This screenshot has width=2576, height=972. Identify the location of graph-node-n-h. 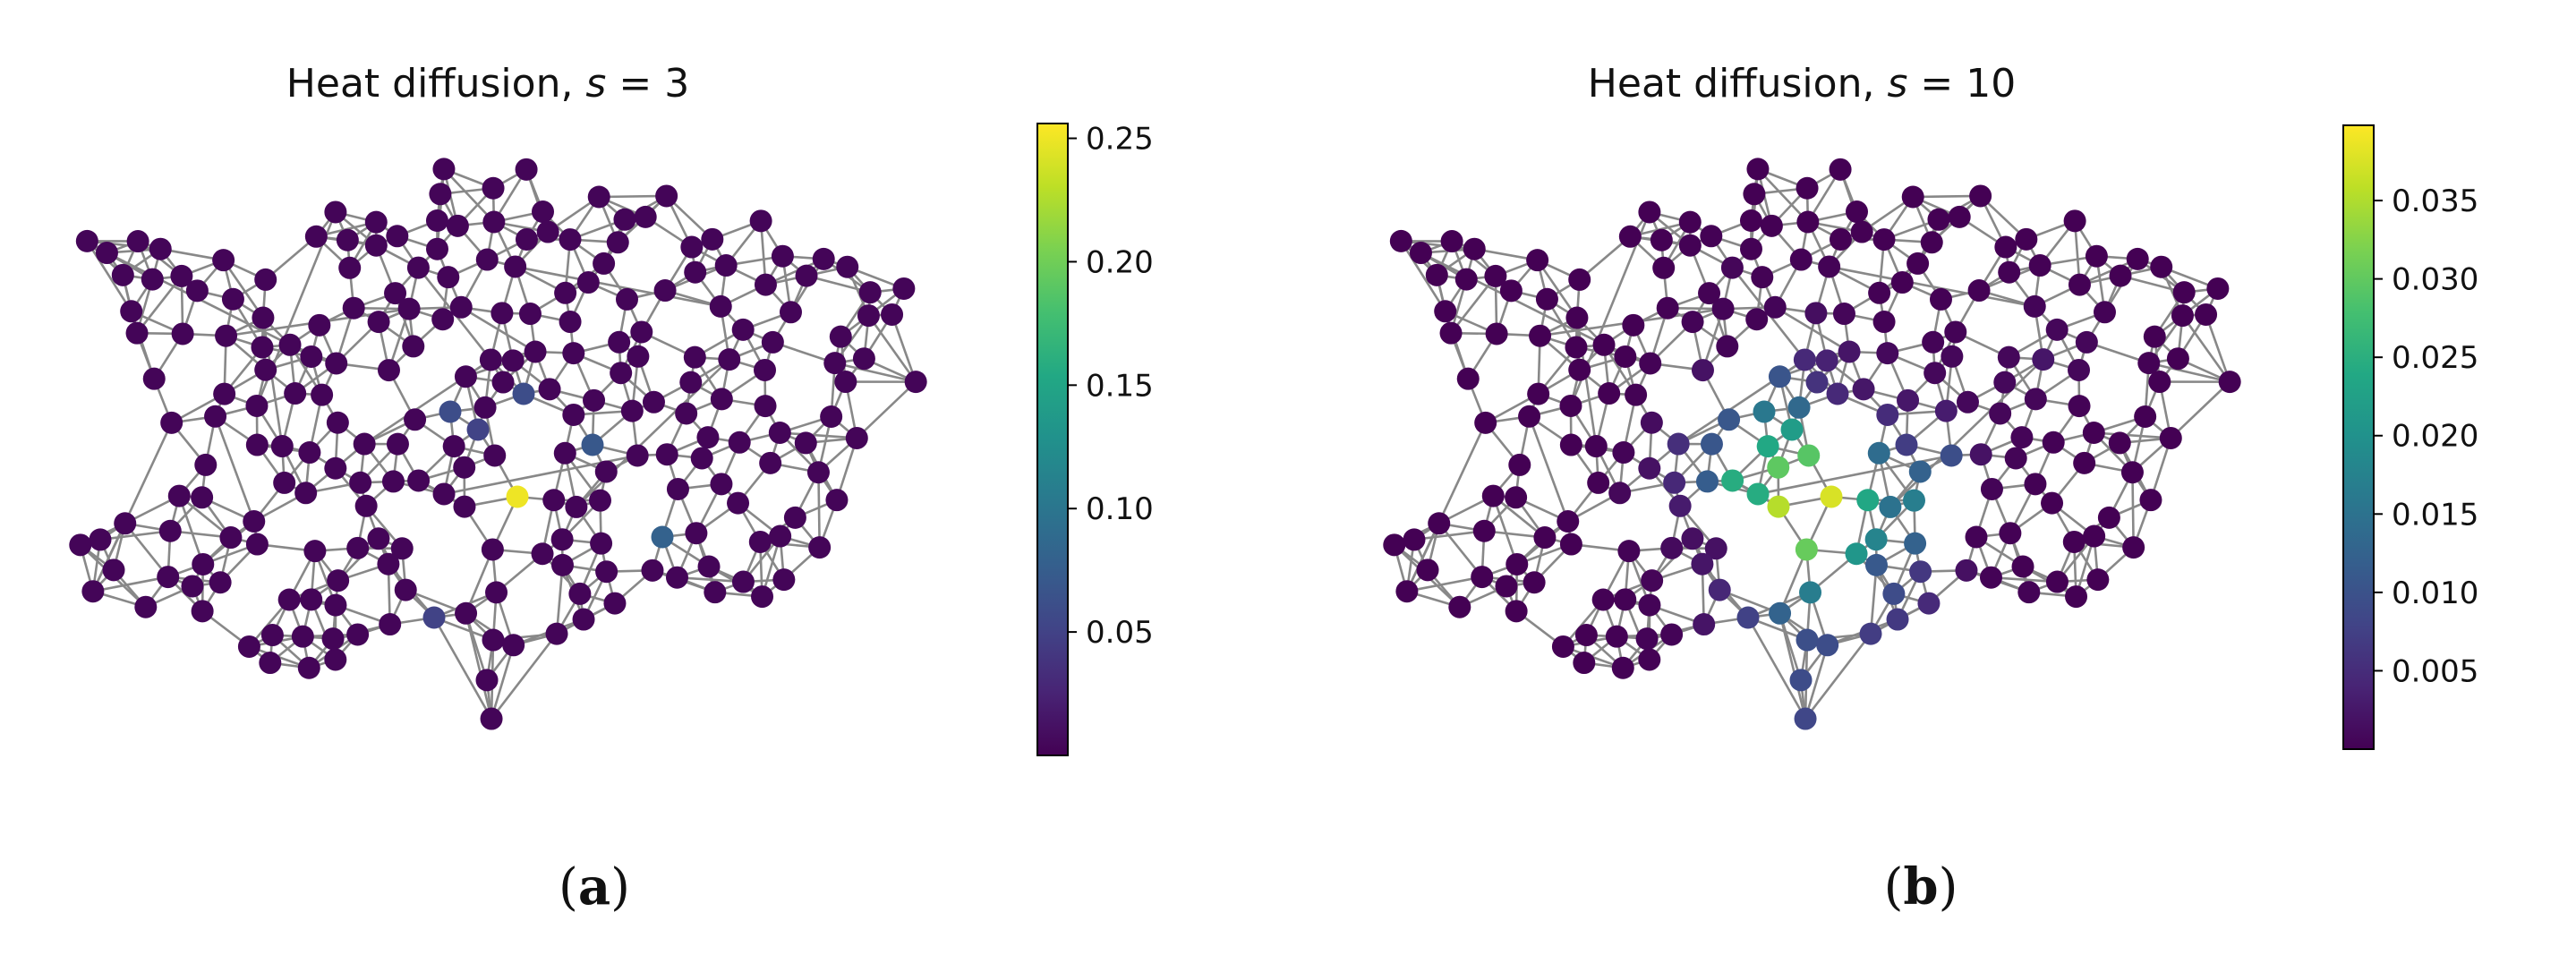
(1748, 618).